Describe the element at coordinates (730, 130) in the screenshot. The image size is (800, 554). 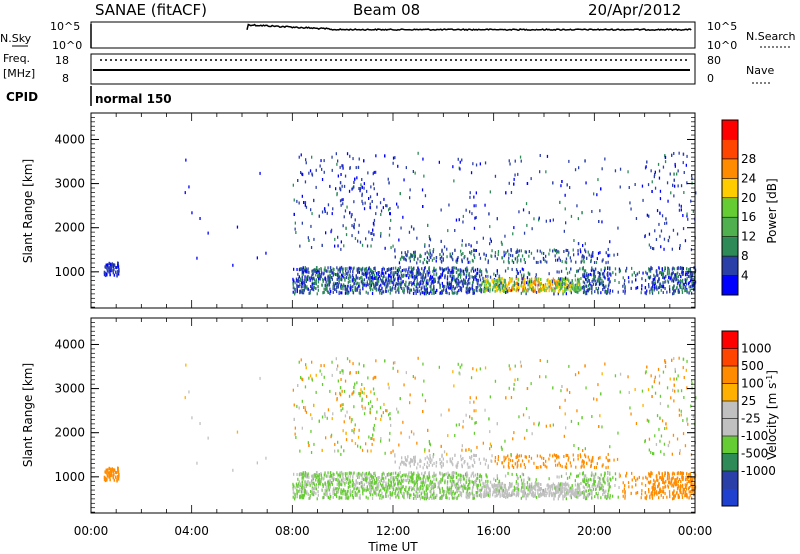
I see `colorbar-segment` at that location.